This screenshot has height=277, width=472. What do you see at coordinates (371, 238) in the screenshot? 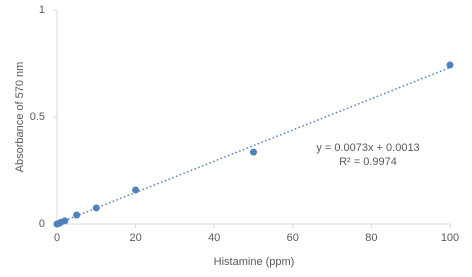
I see `x-tick-label: 80` at bounding box center [371, 238].